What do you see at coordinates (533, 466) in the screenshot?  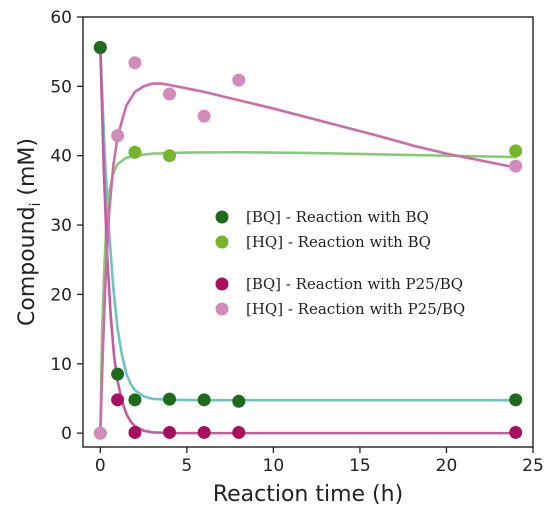 I see `x-tick-label: 25` at bounding box center [533, 466].